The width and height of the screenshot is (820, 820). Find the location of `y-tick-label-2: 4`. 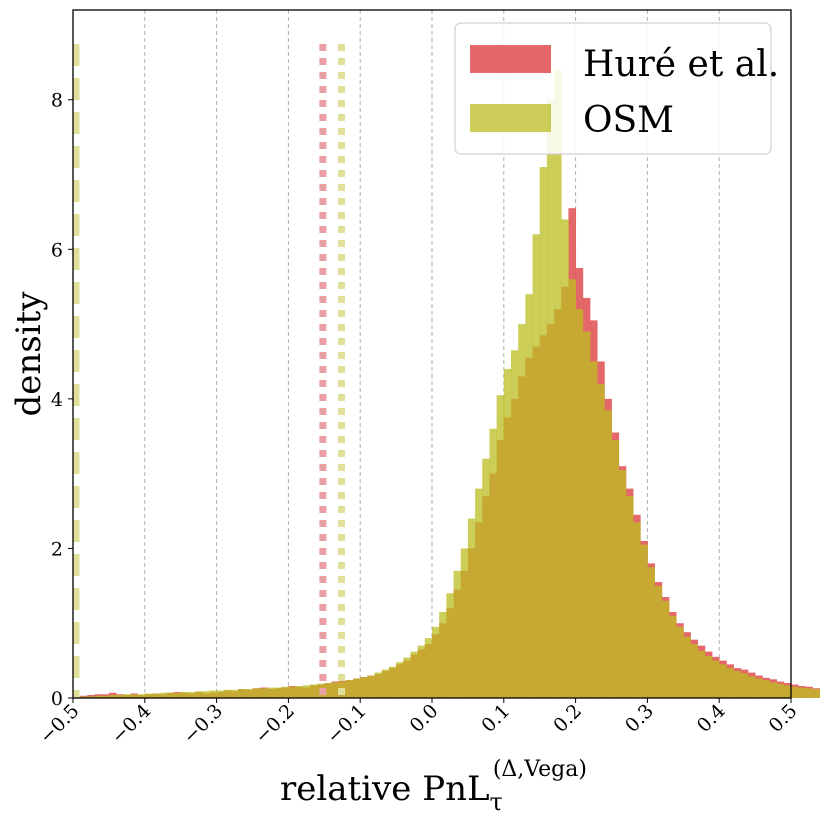

y-tick-label-2: 4 is located at coordinates (57, 400).